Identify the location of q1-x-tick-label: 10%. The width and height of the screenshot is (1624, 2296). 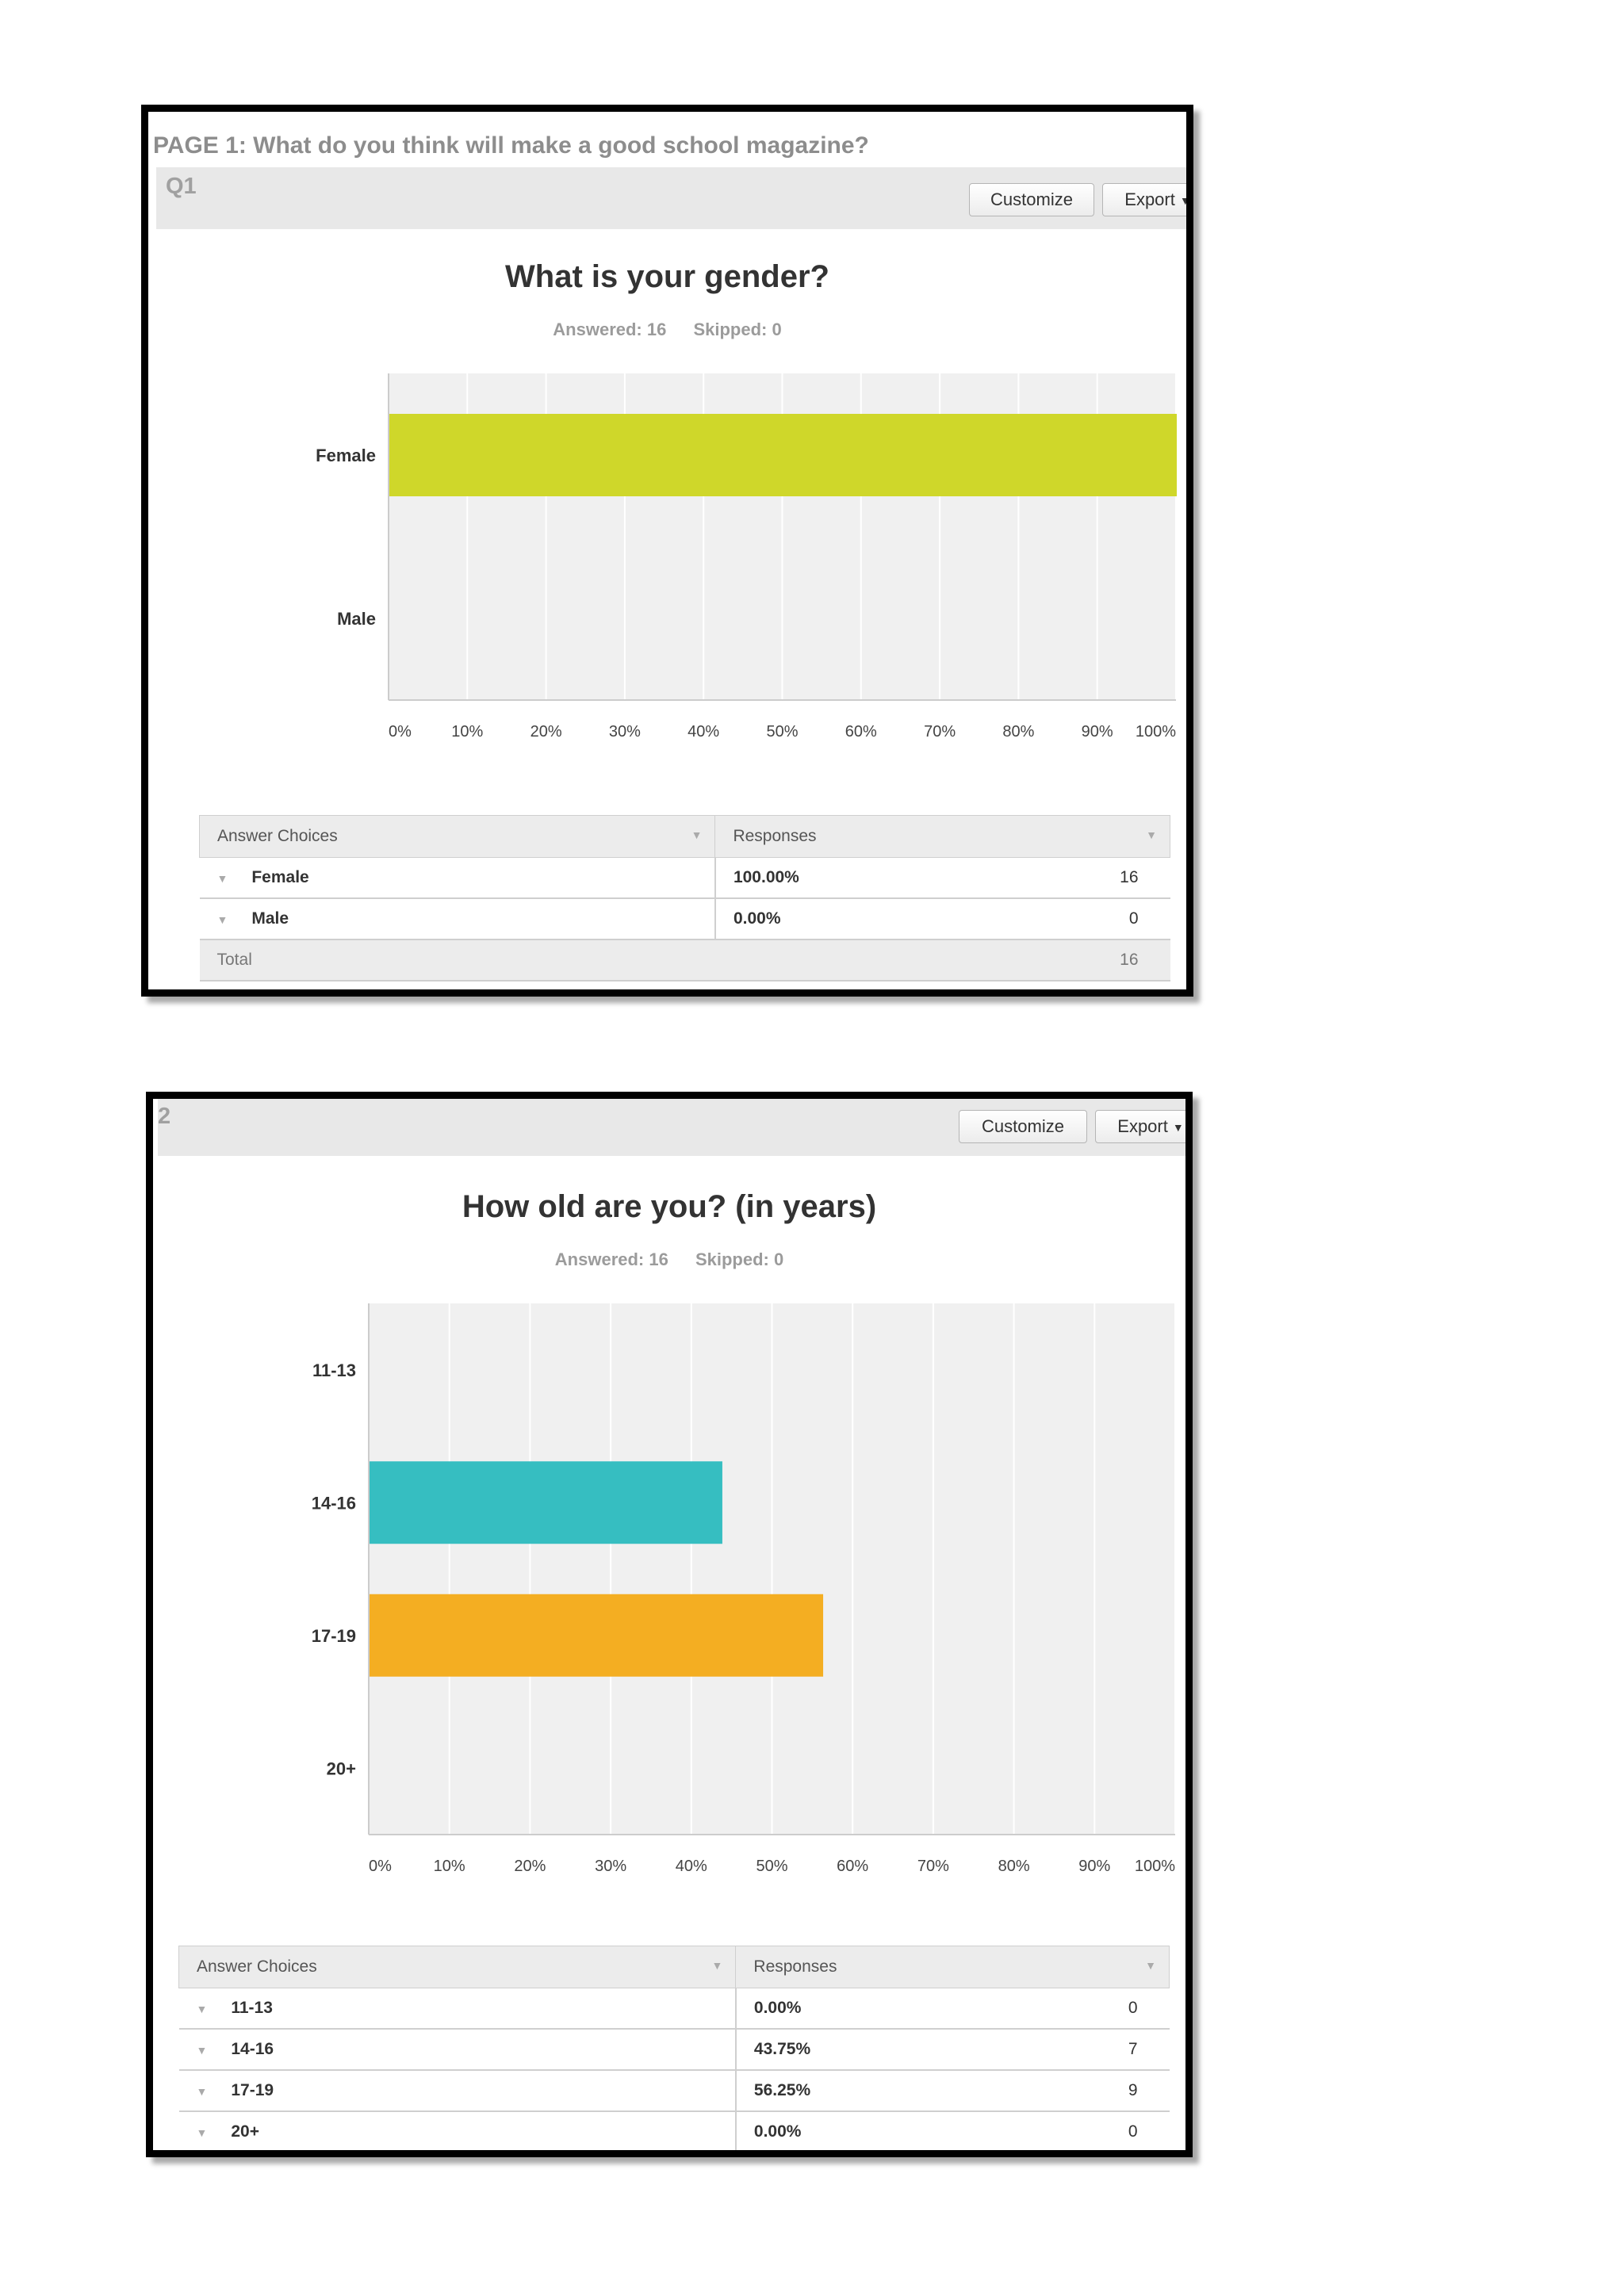
(467, 732).